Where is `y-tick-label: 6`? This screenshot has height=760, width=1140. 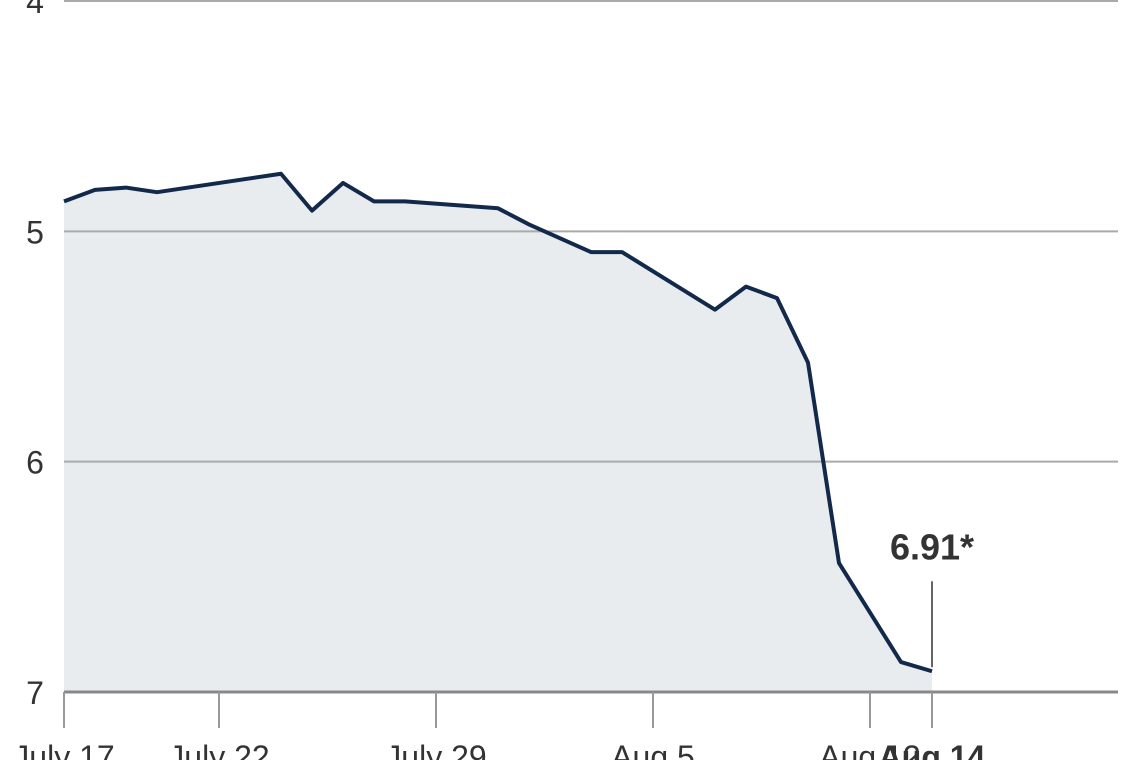 y-tick-label: 6 is located at coordinates (35, 463).